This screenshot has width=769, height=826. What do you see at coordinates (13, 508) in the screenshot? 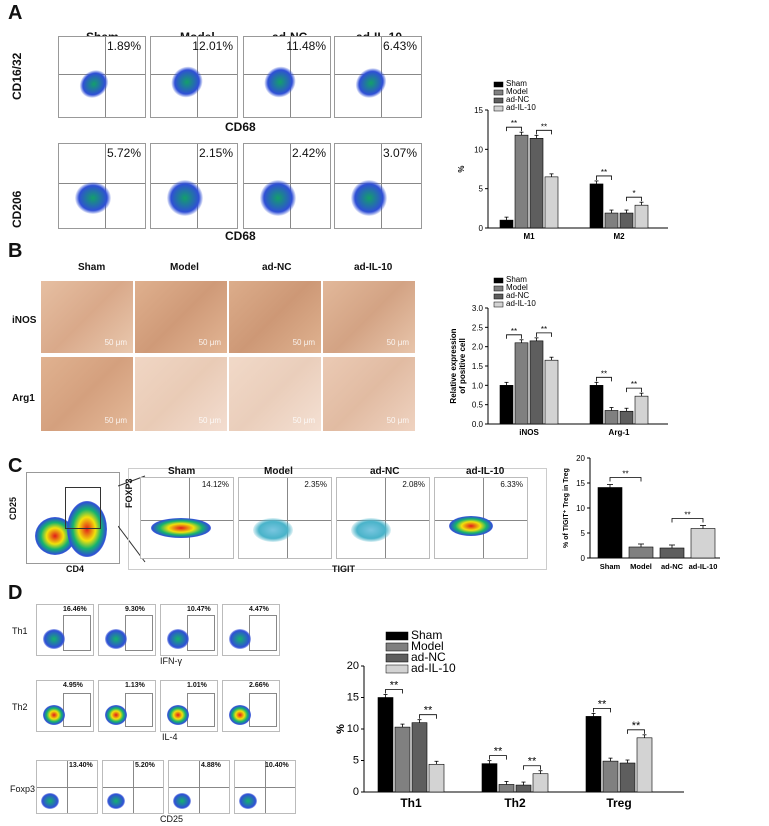
I see `c-cd25-label: CD25` at bounding box center [13, 508].